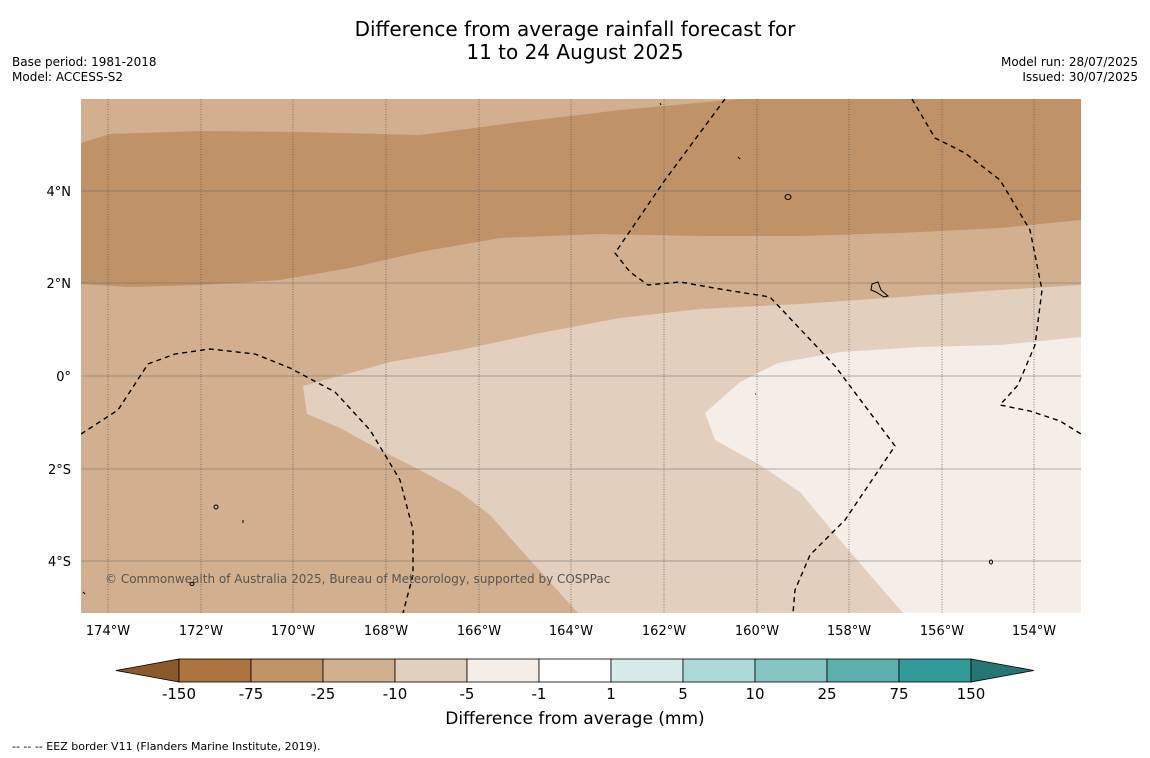  I want to click on lat-label: 4°N, so click(59, 192).